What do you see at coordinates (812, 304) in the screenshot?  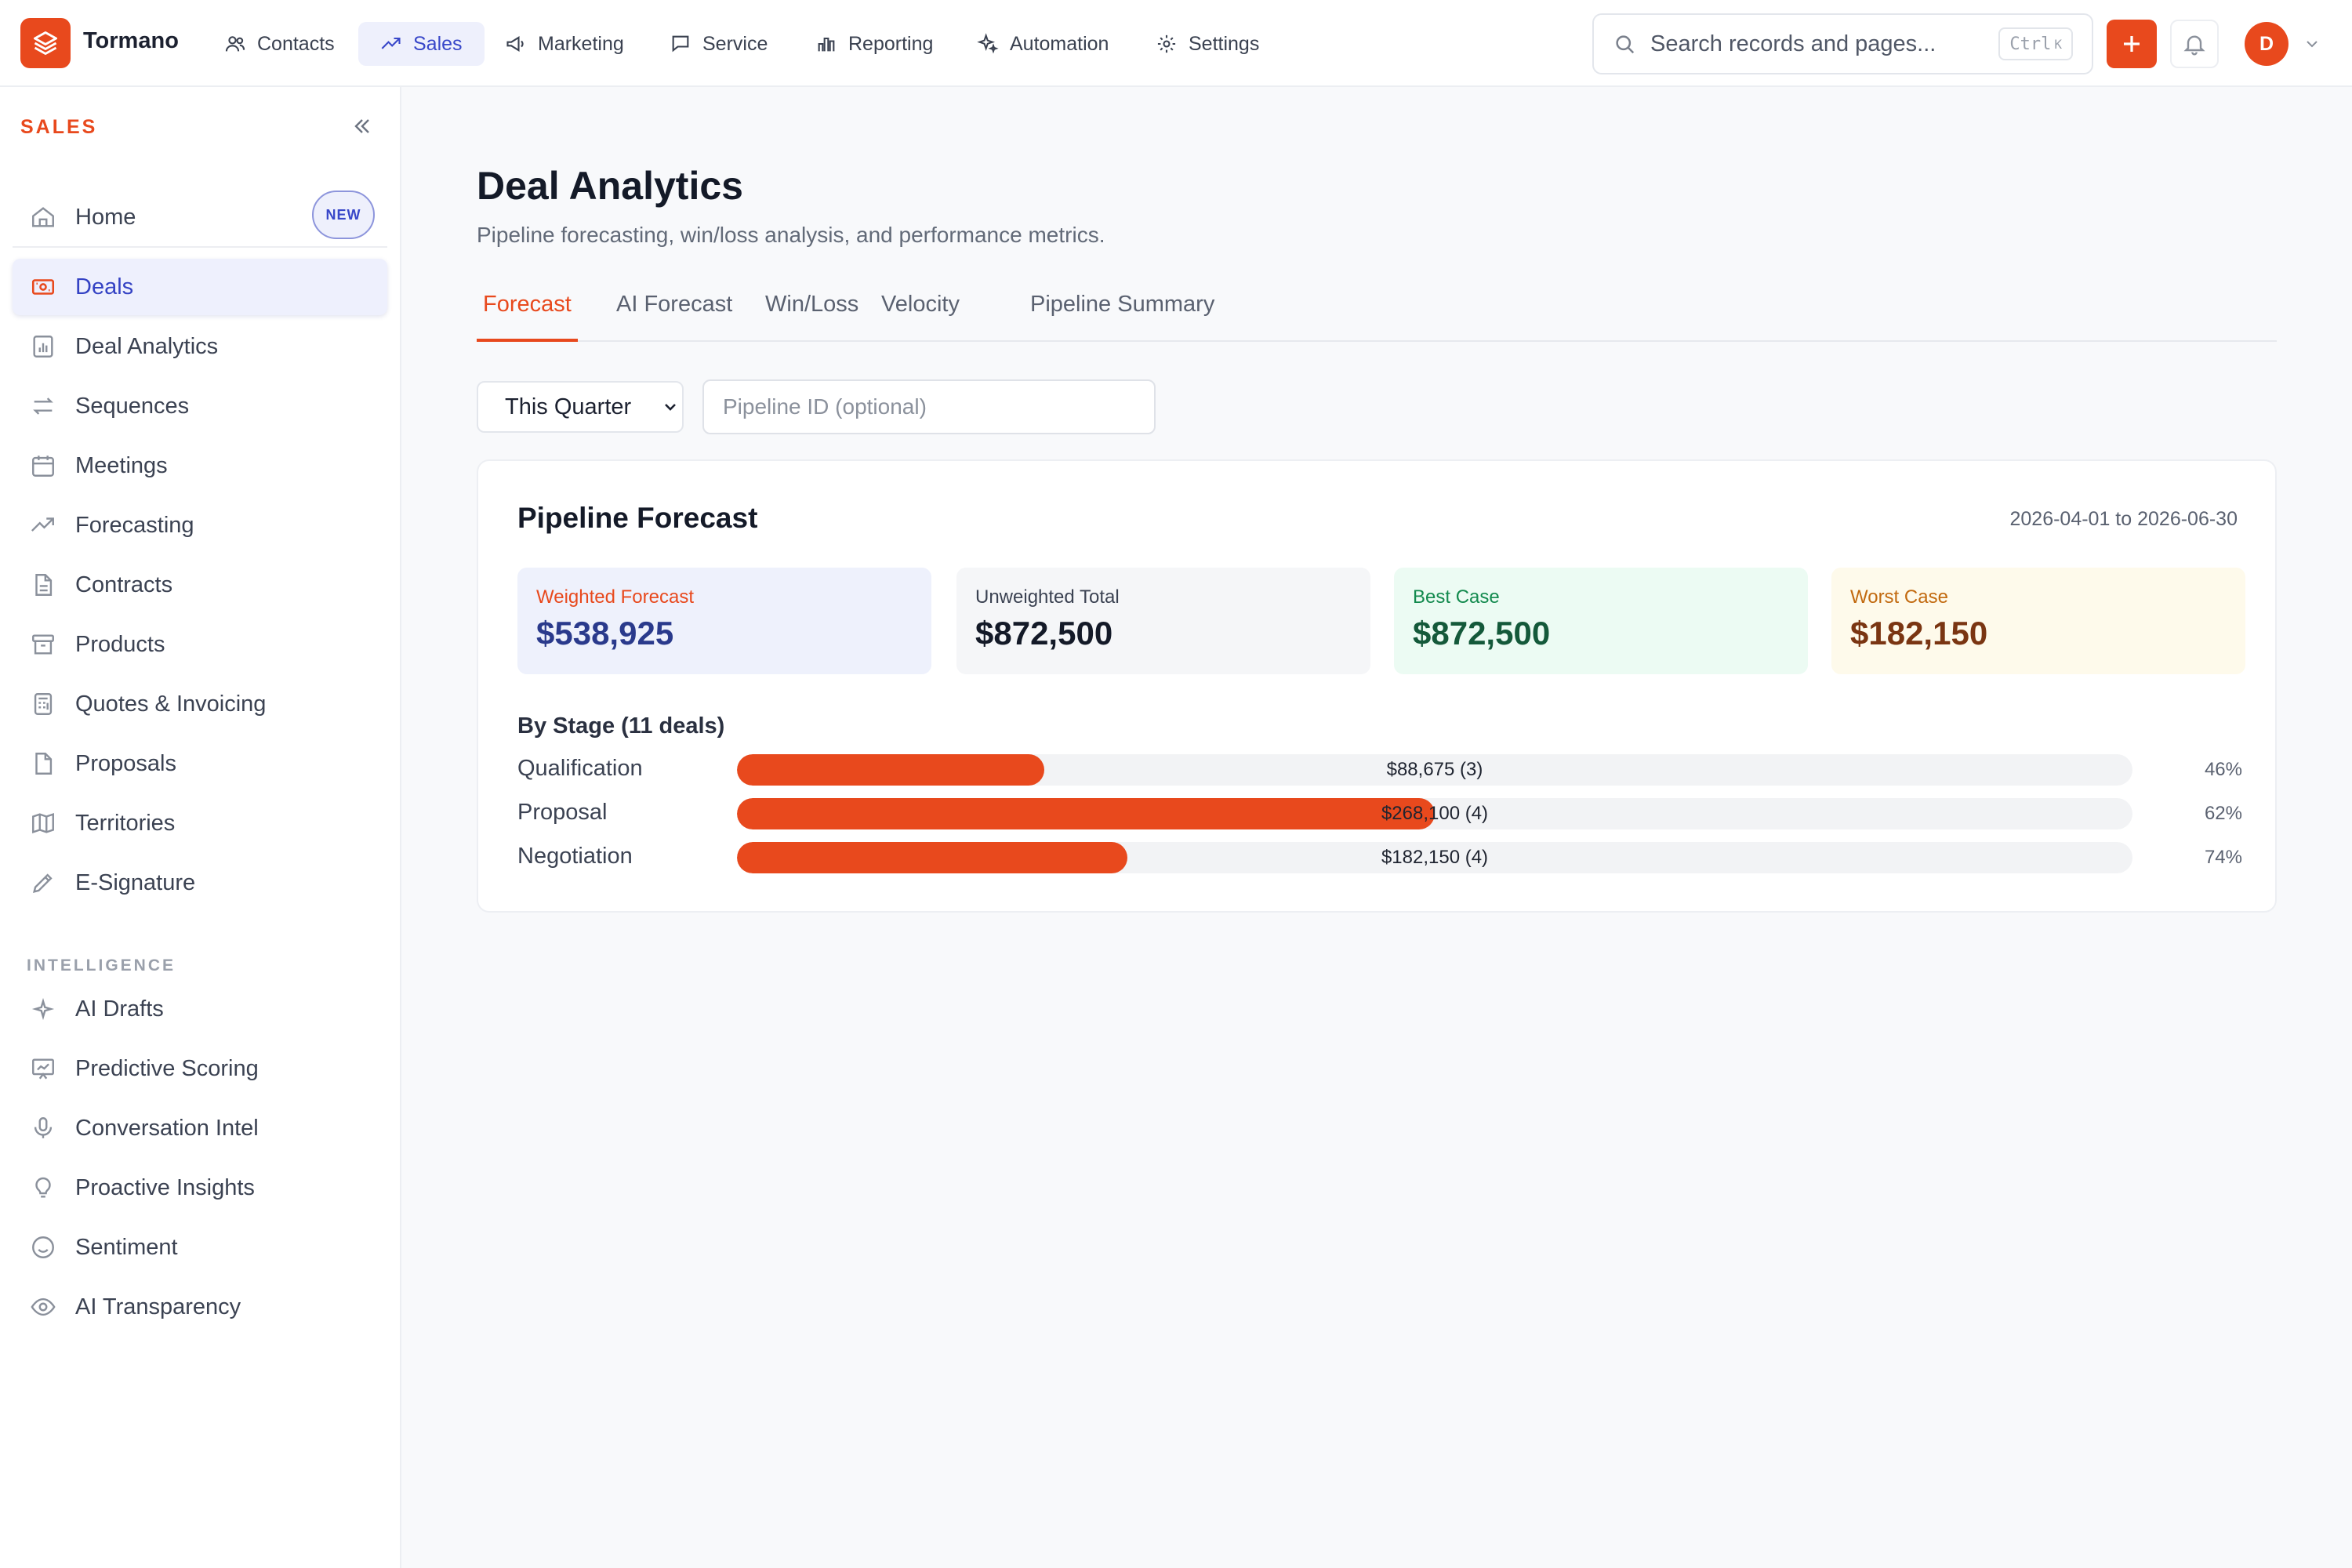 I see `tab-win-loss: Win/Loss` at bounding box center [812, 304].